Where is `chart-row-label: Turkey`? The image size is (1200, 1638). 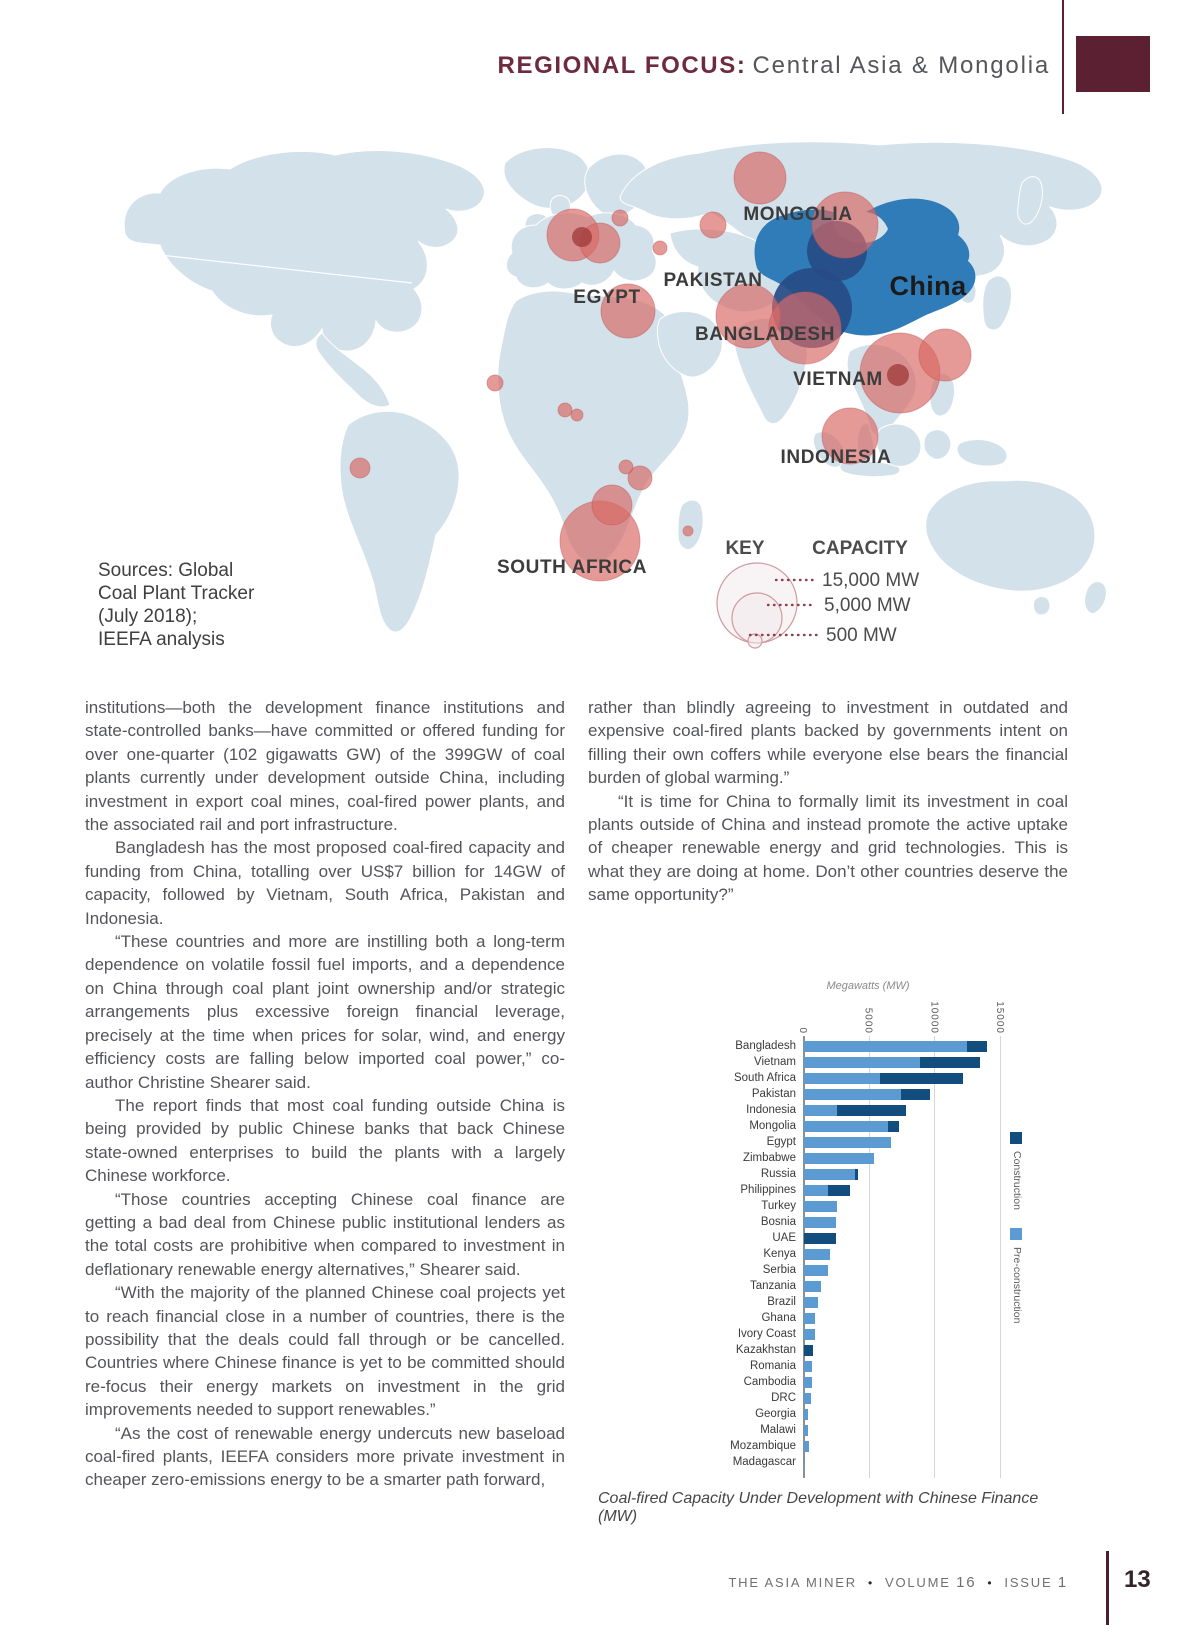
chart-row-label: Turkey is located at coordinates (778, 1206).